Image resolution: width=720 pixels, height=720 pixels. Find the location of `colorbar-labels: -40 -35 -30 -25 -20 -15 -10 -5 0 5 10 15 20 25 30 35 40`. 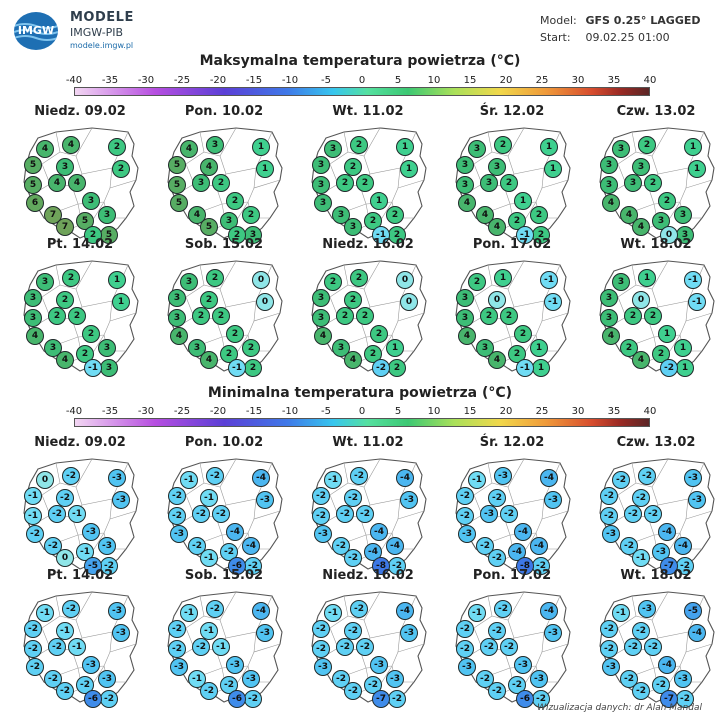

colorbar-labels: -40 -35 -30 -25 -20 -15 -10 -5 0 5 10 15 20 25 30 35 40 is located at coordinates (361, 81).